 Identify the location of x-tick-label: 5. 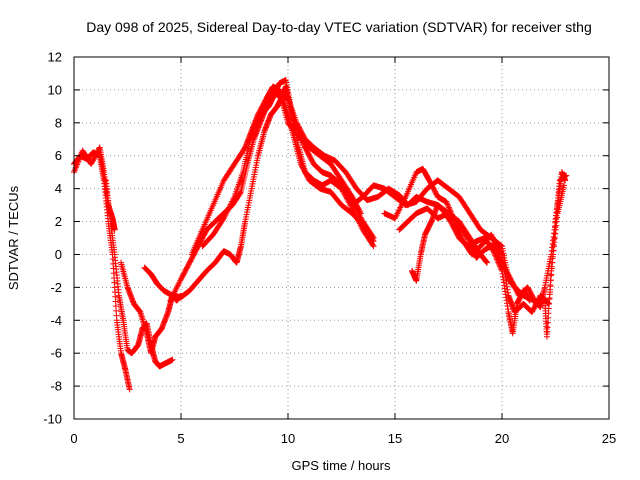
(180, 438).